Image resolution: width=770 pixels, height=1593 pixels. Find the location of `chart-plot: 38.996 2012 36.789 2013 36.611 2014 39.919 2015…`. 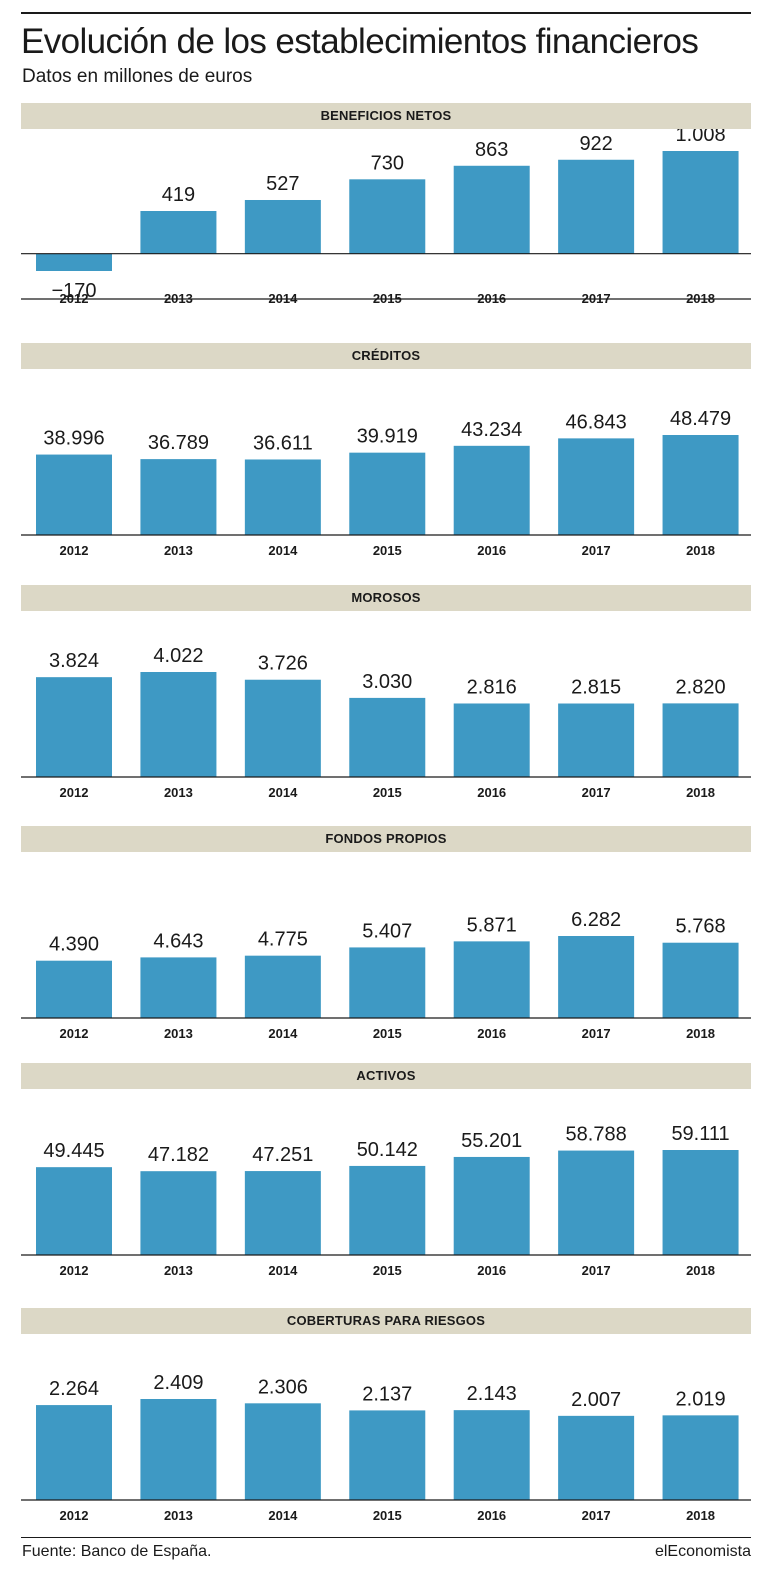

chart-plot: 38.996 2012 36.789 2013 36.611 2014 39.919 2015… is located at coordinates (386, 469).